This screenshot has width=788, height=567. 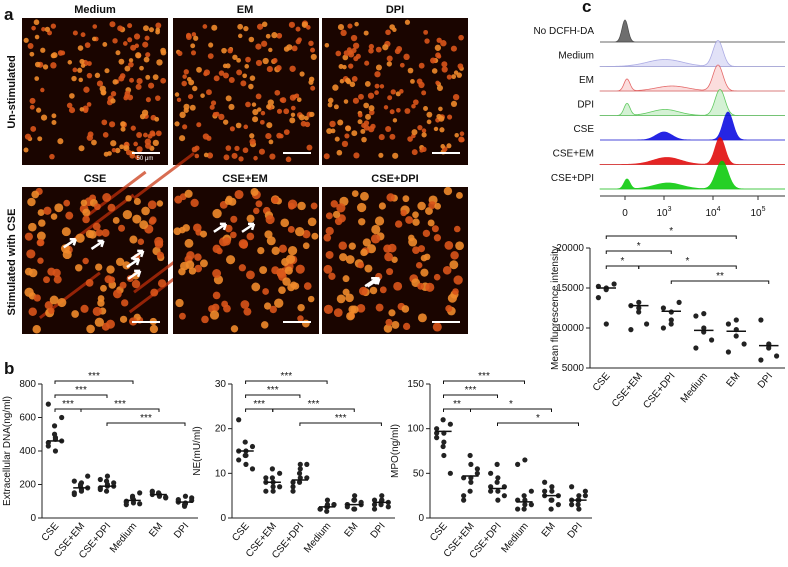 I want to click on x-tick-label: CSE, so click(x=439, y=532).